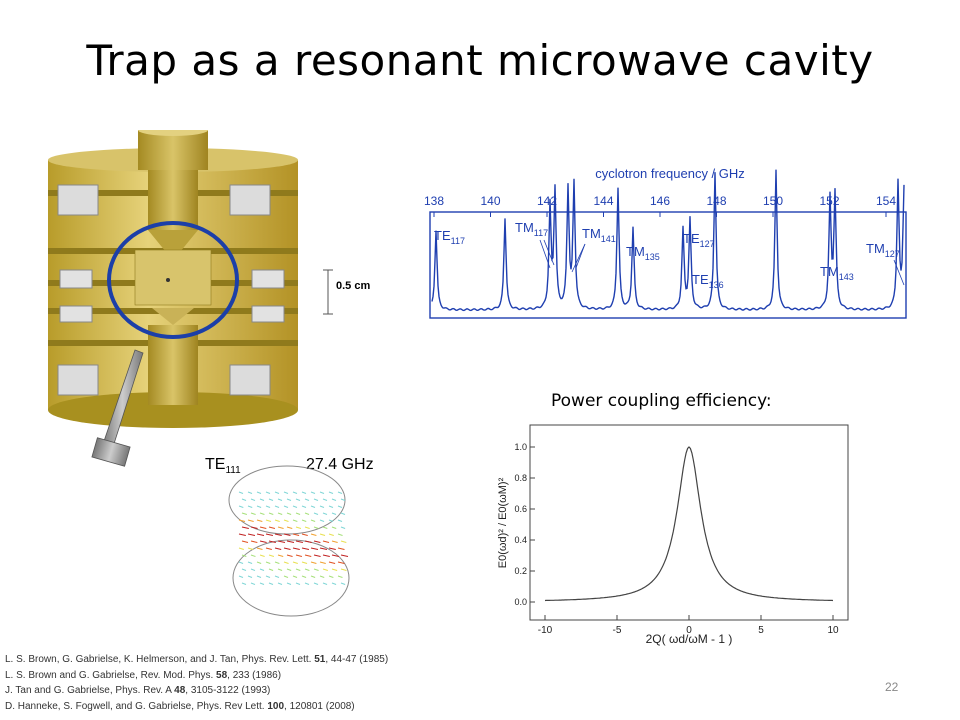 This screenshot has height=720, width=960. Describe the element at coordinates (520, 478) in the screenshot. I see `coupling-y-tick-label: 0.8` at that location.